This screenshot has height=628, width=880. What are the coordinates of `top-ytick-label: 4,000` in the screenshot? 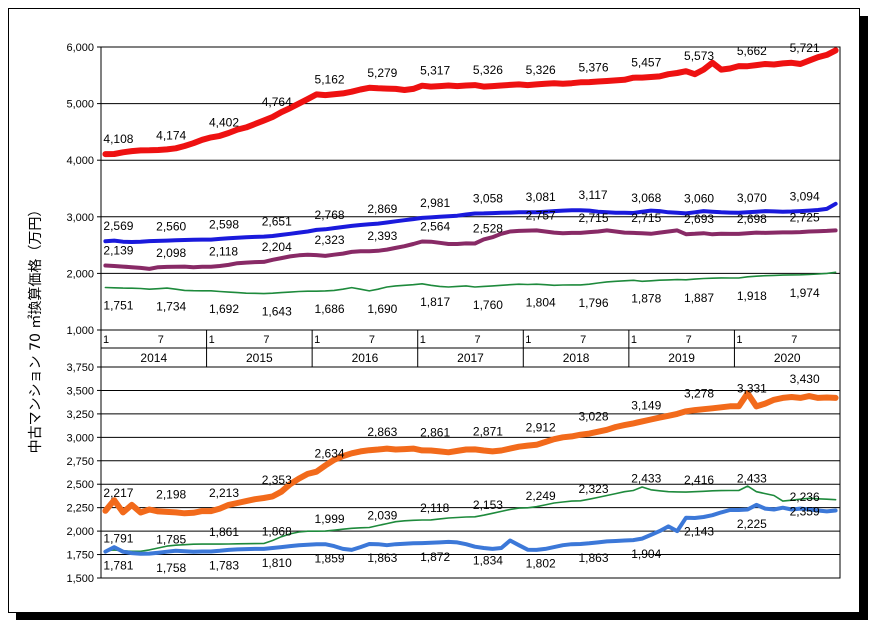 It's located at (80, 161).